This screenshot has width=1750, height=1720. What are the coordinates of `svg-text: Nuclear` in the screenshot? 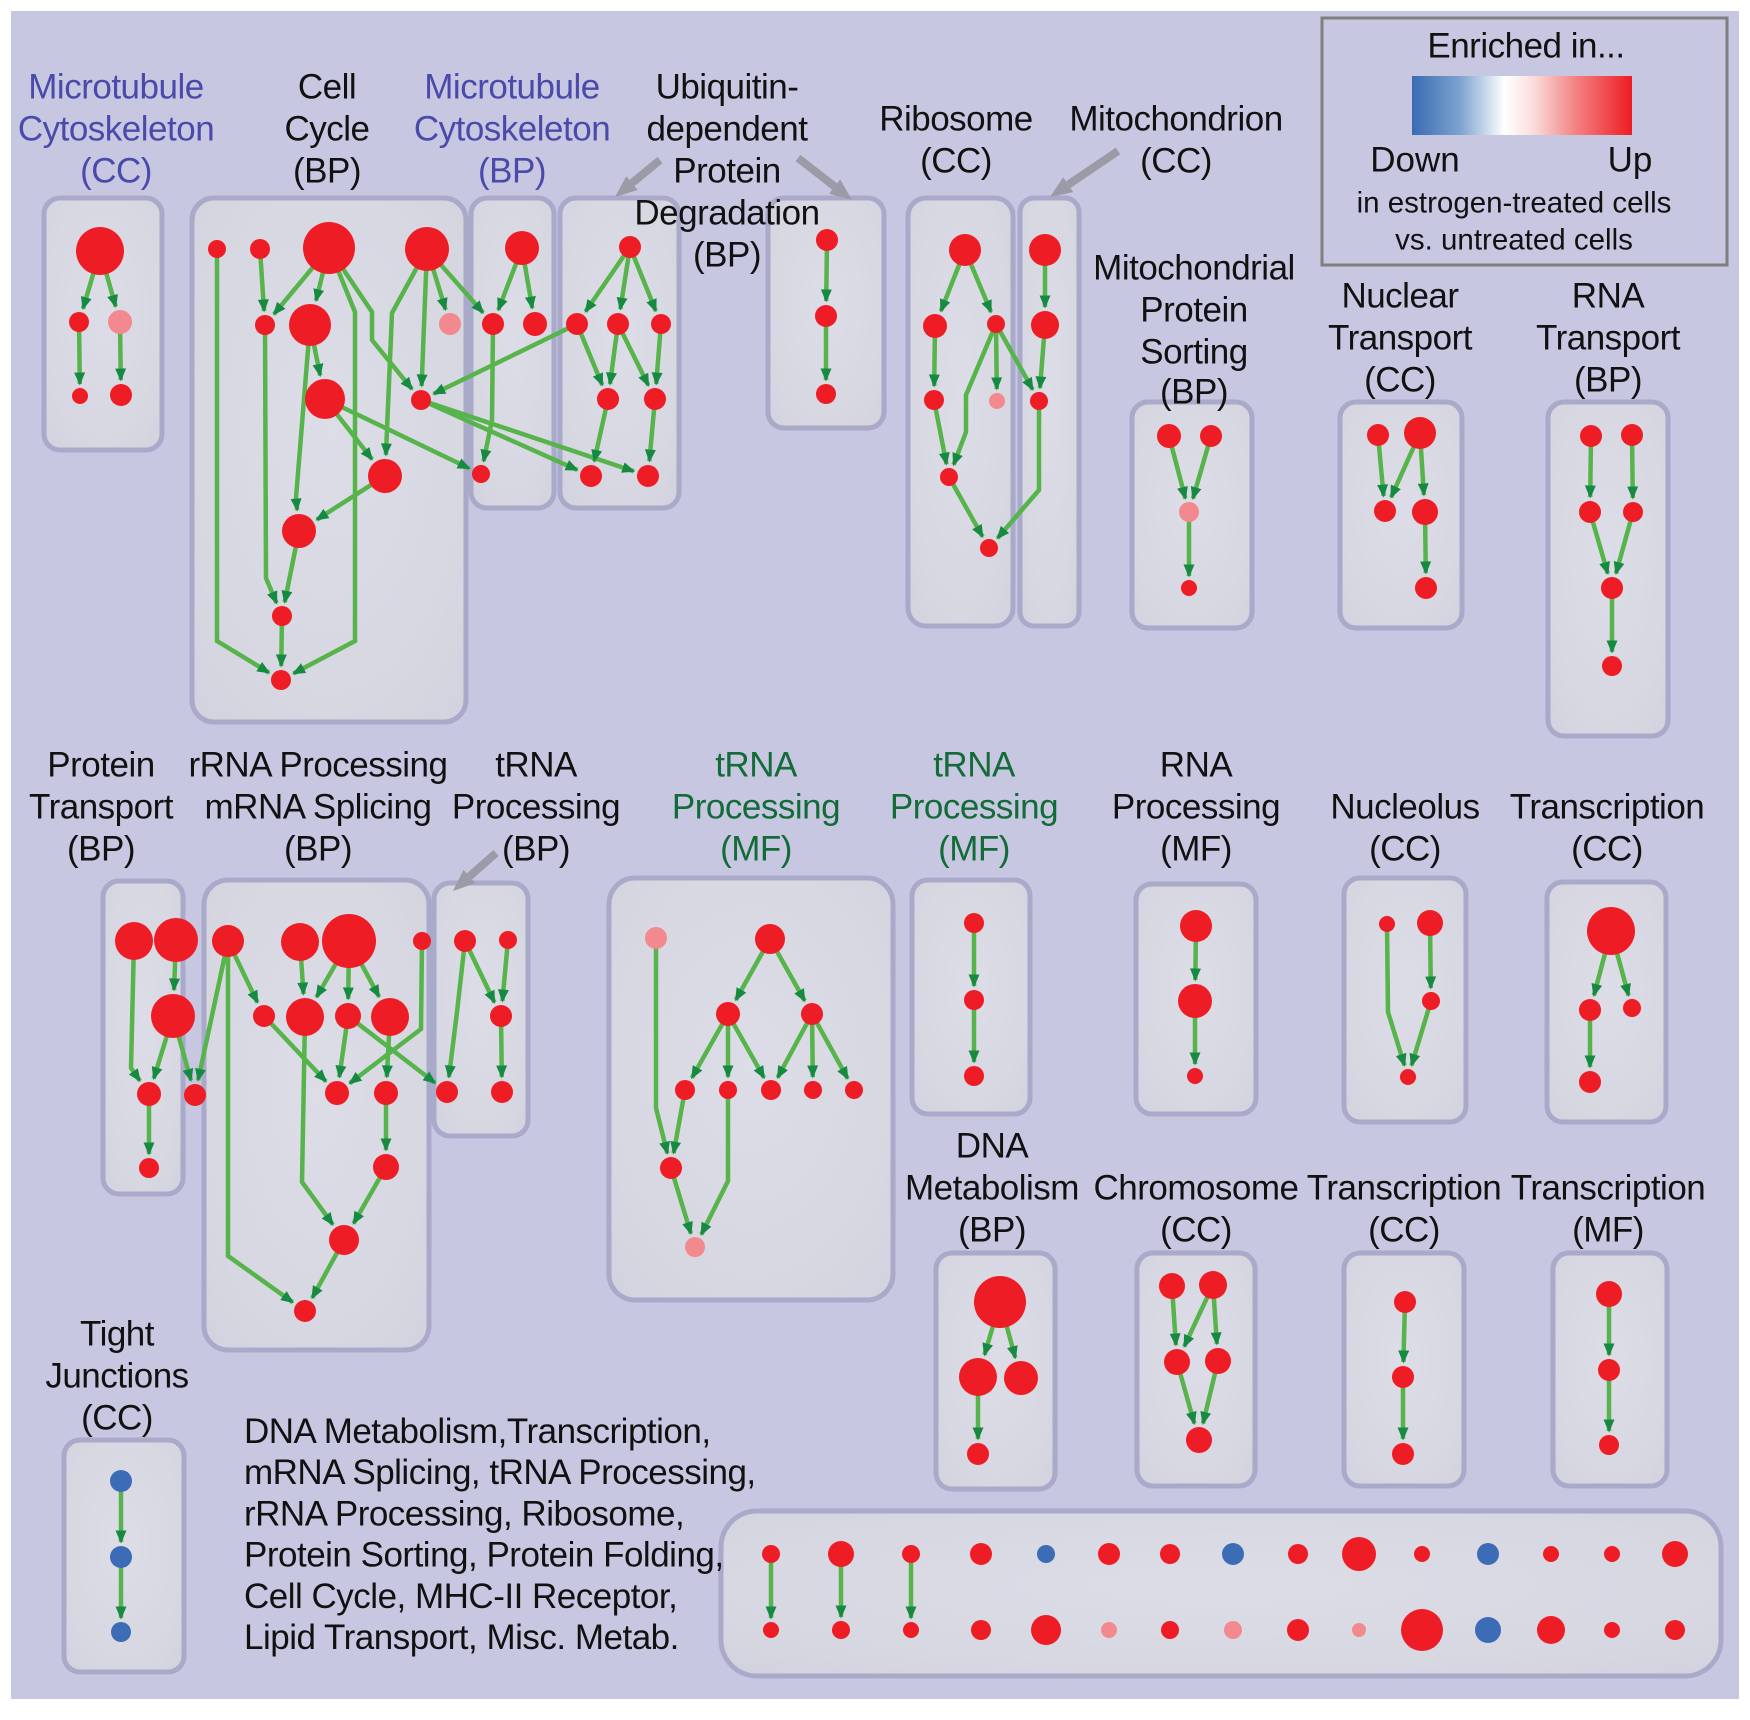 It's located at (1400, 296).